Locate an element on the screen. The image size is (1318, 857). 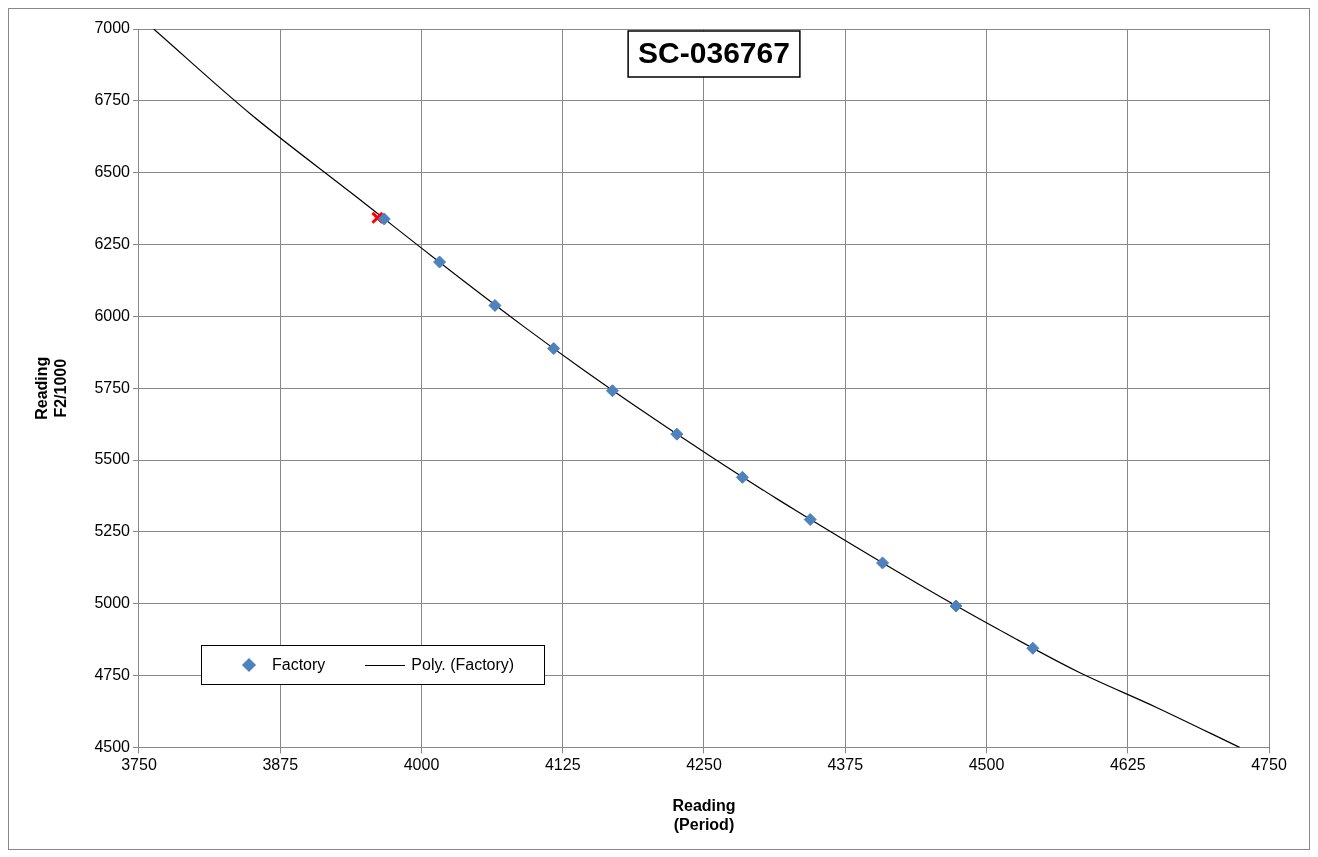
y-tick-label: 5750 is located at coordinates (112, 387).